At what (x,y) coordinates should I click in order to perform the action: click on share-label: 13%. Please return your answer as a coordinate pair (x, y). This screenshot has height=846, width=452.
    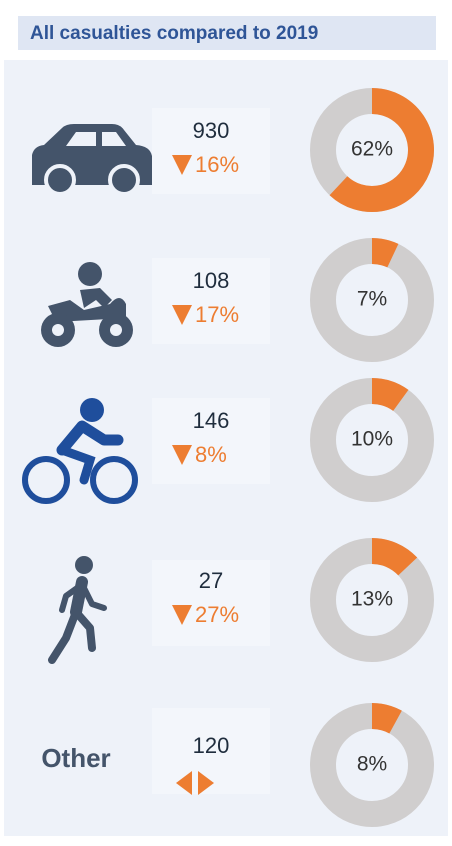
    Looking at the image, I should click on (372, 599).